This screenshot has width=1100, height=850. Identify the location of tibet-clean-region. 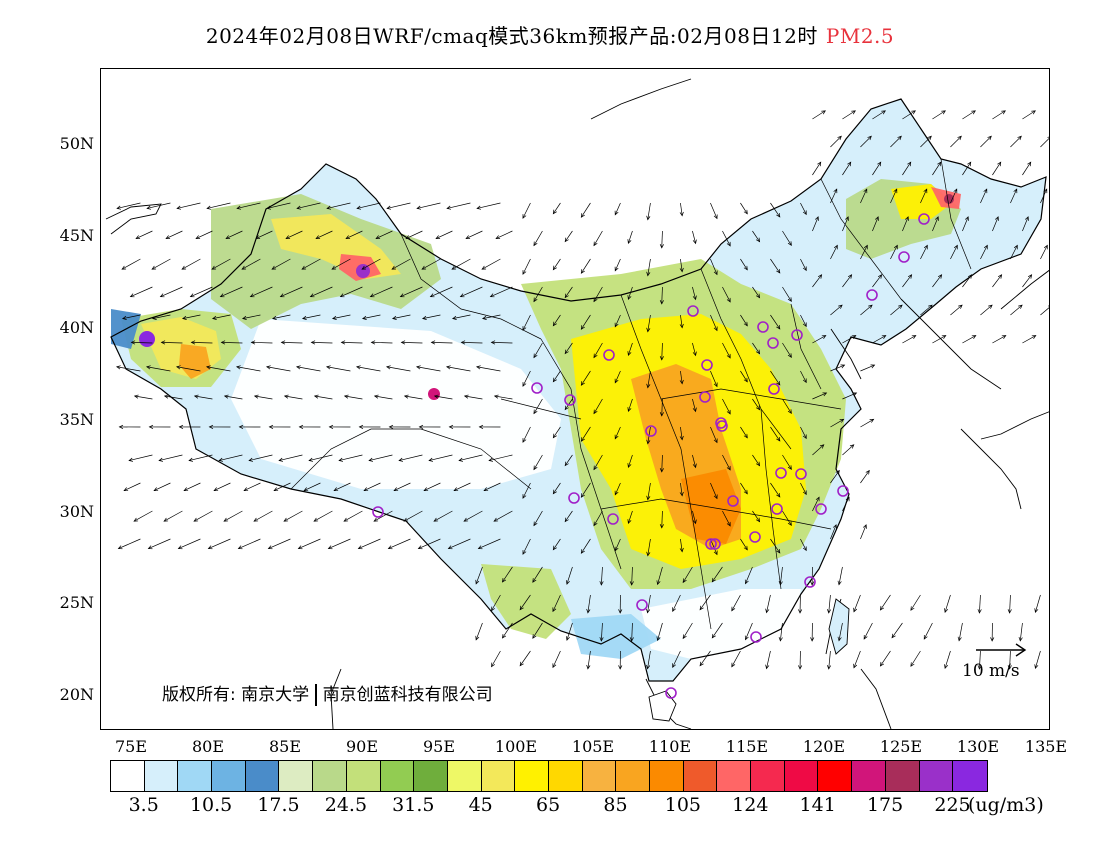
(396, 404).